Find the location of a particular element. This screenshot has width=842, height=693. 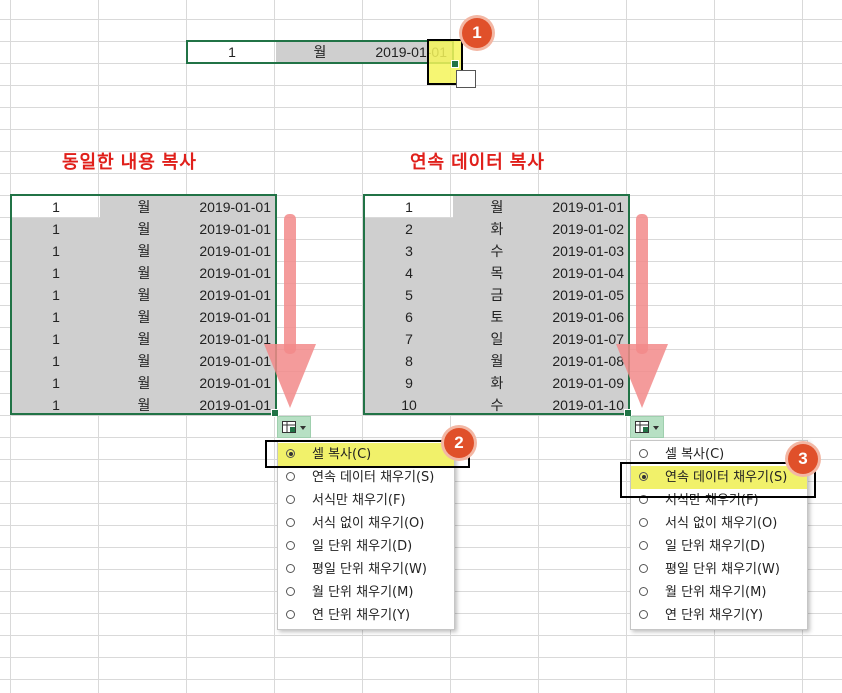

right-menu-item: 셀 복사(C) is located at coordinates (719, 454).